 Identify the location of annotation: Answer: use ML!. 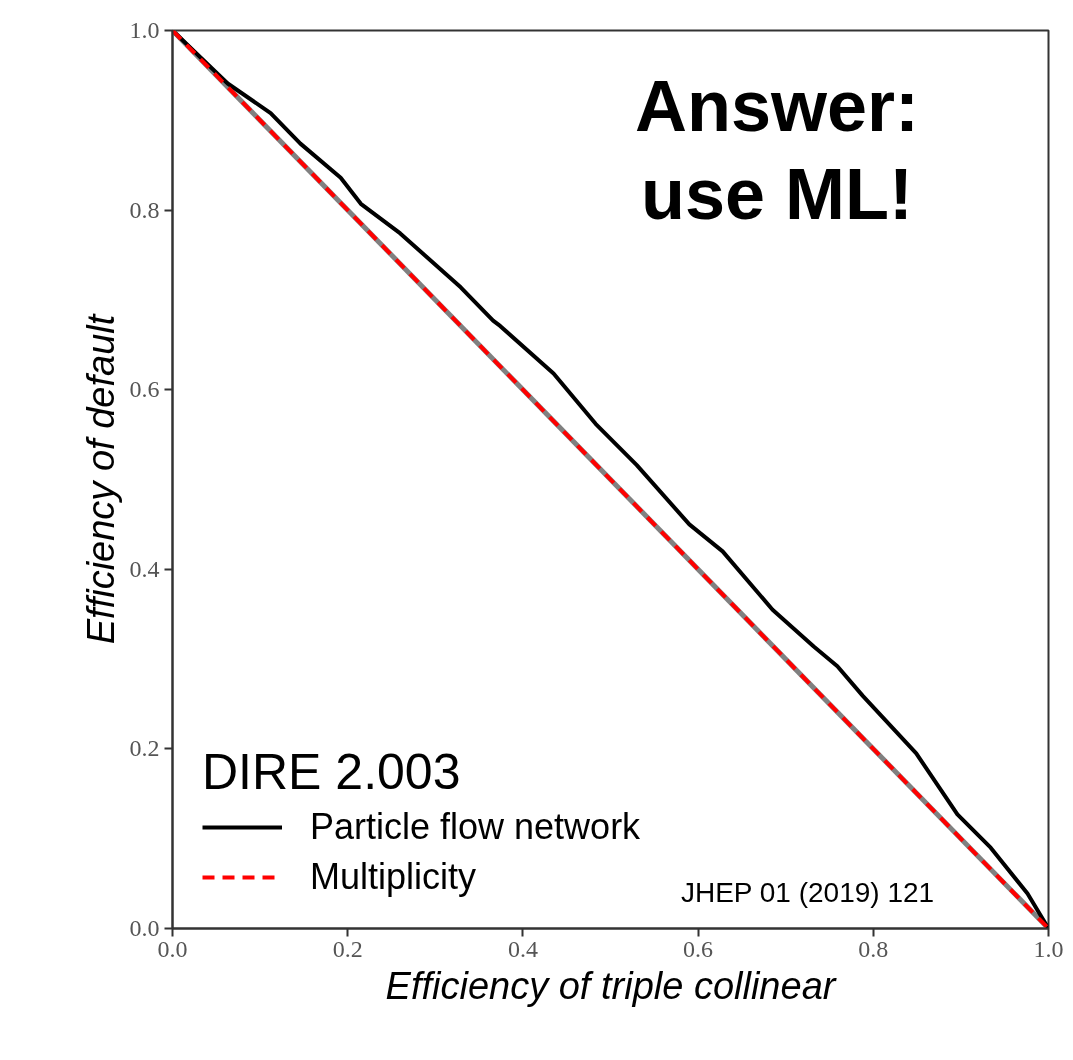
(776, 150).